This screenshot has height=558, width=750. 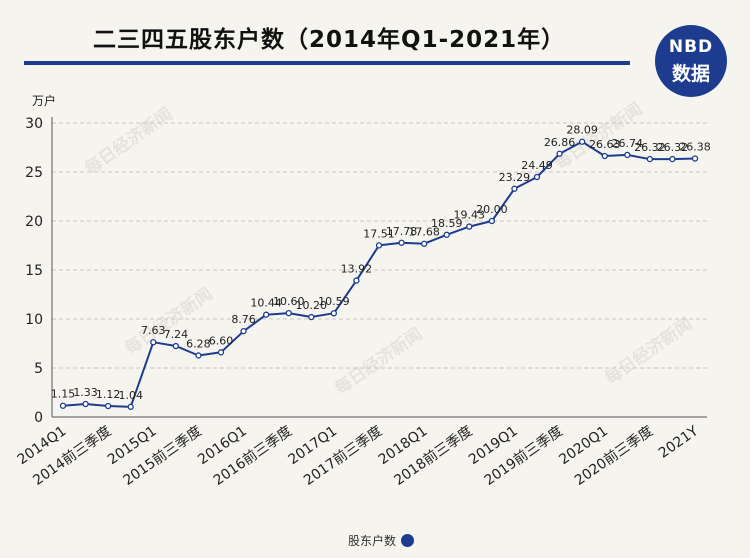 What do you see at coordinates (447, 223) in the screenshot?
I see `data-label: 18.59` at bounding box center [447, 223].